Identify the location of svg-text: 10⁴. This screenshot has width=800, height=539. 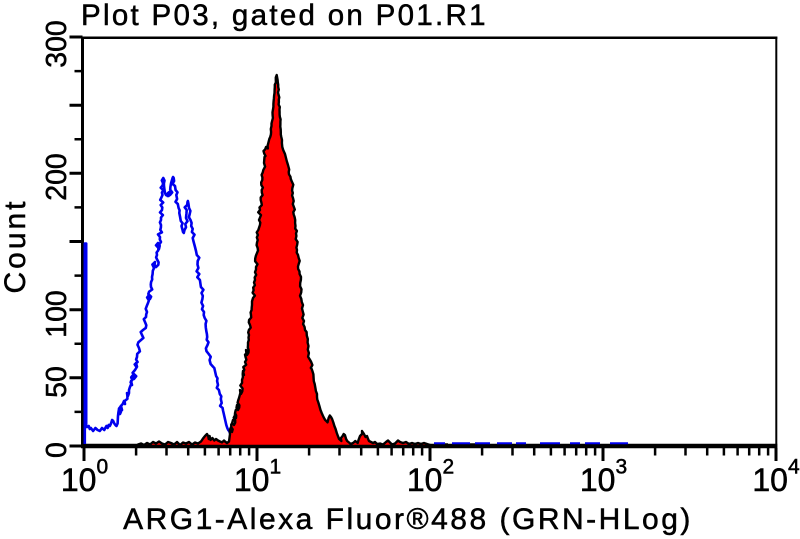
(776, 477).